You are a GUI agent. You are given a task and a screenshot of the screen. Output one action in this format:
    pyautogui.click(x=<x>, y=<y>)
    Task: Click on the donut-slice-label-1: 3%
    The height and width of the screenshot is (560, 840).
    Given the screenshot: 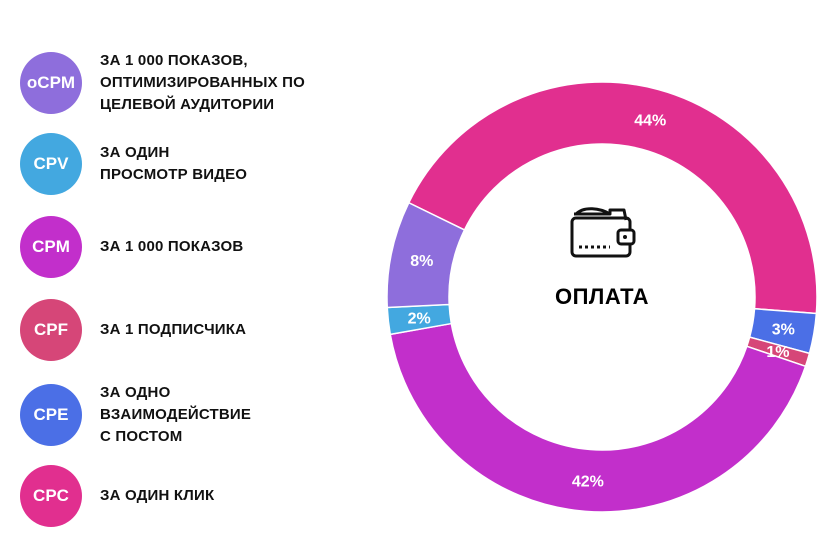 What is the action you would take?
    pyautogui.click(x=783, y=329)
    